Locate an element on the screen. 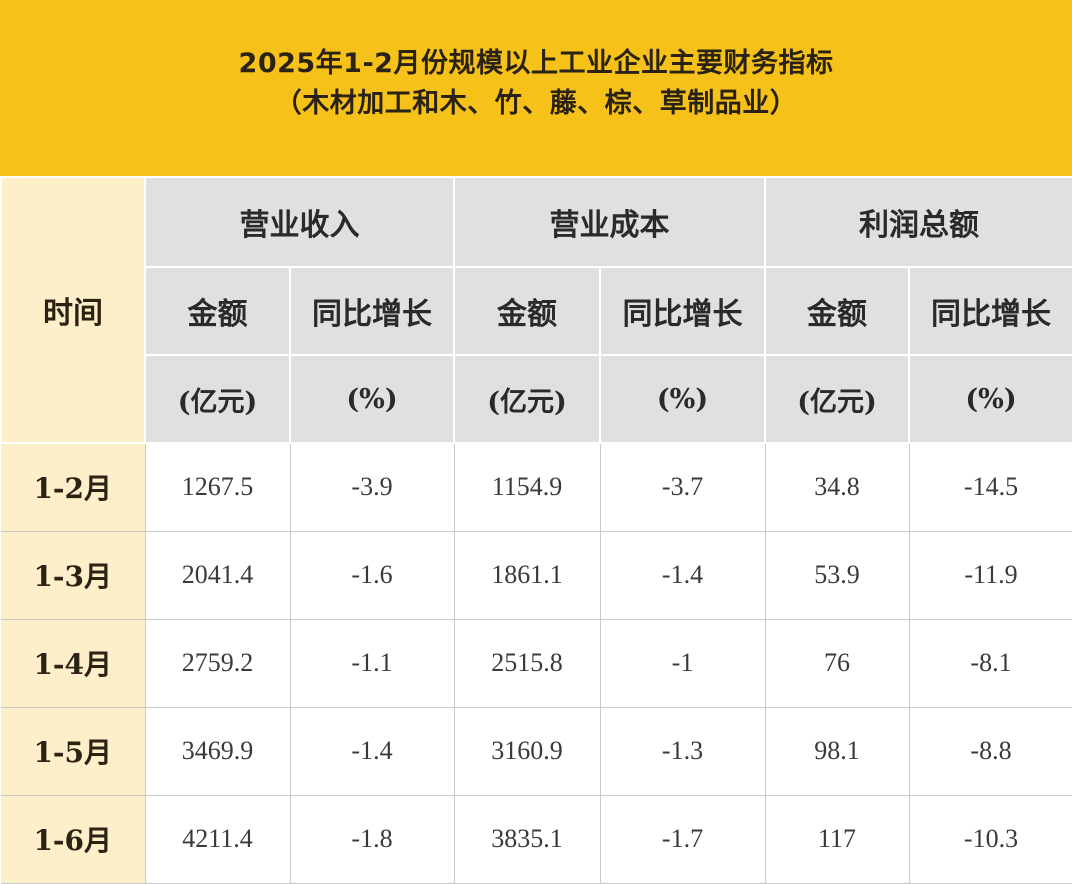  table-row: 1-3月 2041.4 -1.6 1861.1 -1.4 53.9 -11.9 is located at coordinates (536, 575).